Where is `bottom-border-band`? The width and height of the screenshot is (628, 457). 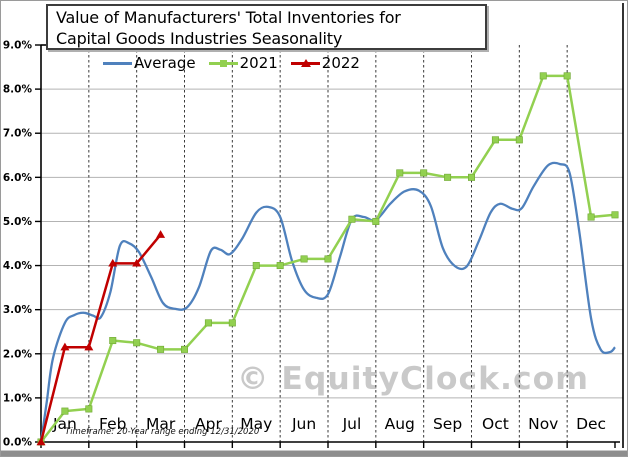
bottom-border-band is located at coordinates (314, 453).